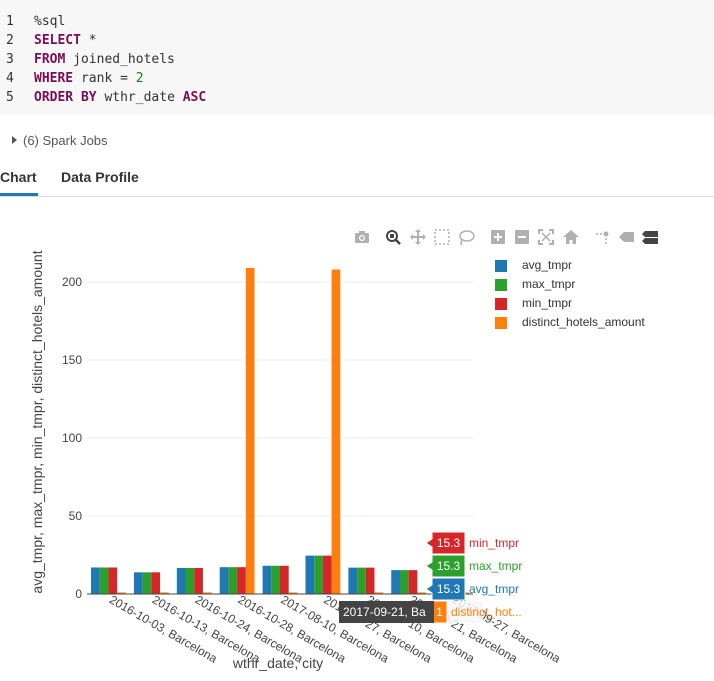 This screenshot has height=681, width=714. I want to click on hover-category-box, so click(386, 612).